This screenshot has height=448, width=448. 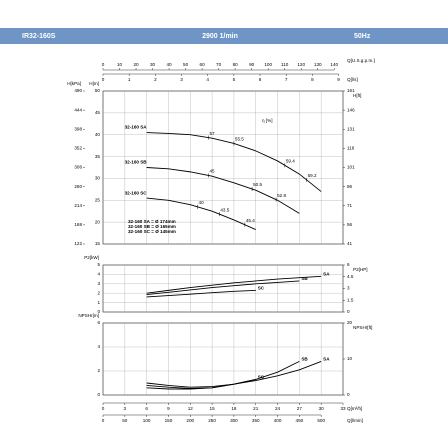 What do you see at coordinates (212, 420) in the screenshot?
I see `x-tick-label: 250` at bounding box center [212, 420].